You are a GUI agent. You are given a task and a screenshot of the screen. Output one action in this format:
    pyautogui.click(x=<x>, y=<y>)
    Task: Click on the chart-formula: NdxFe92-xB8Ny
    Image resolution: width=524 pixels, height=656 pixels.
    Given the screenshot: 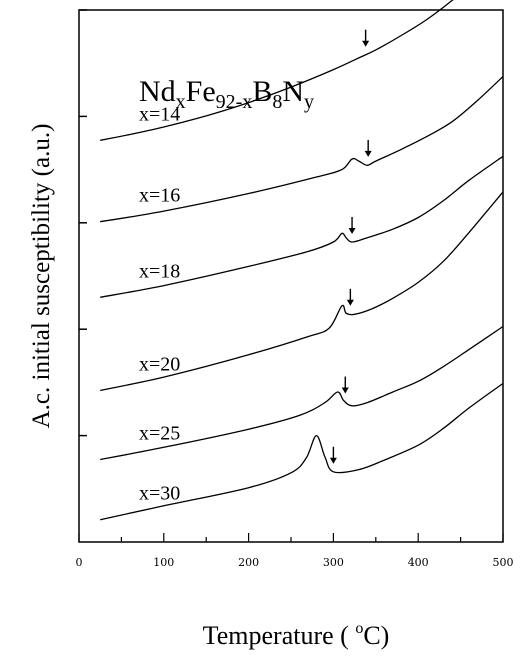 What is the action you would take?
    pyautogui.click(x=226, y=94)
    